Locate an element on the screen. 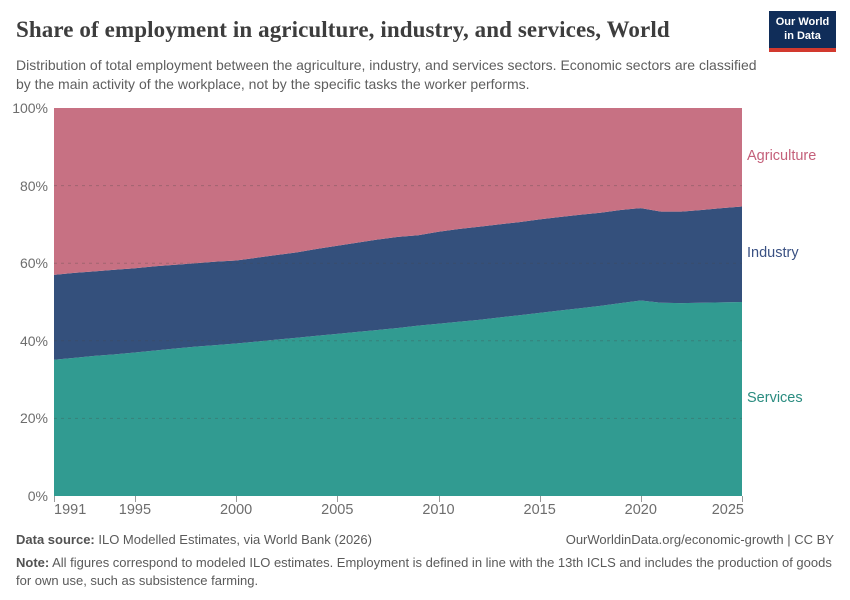 The width and height of the screenshot is (850, 600). note-label: Note: is located at coordinates (33, 562).